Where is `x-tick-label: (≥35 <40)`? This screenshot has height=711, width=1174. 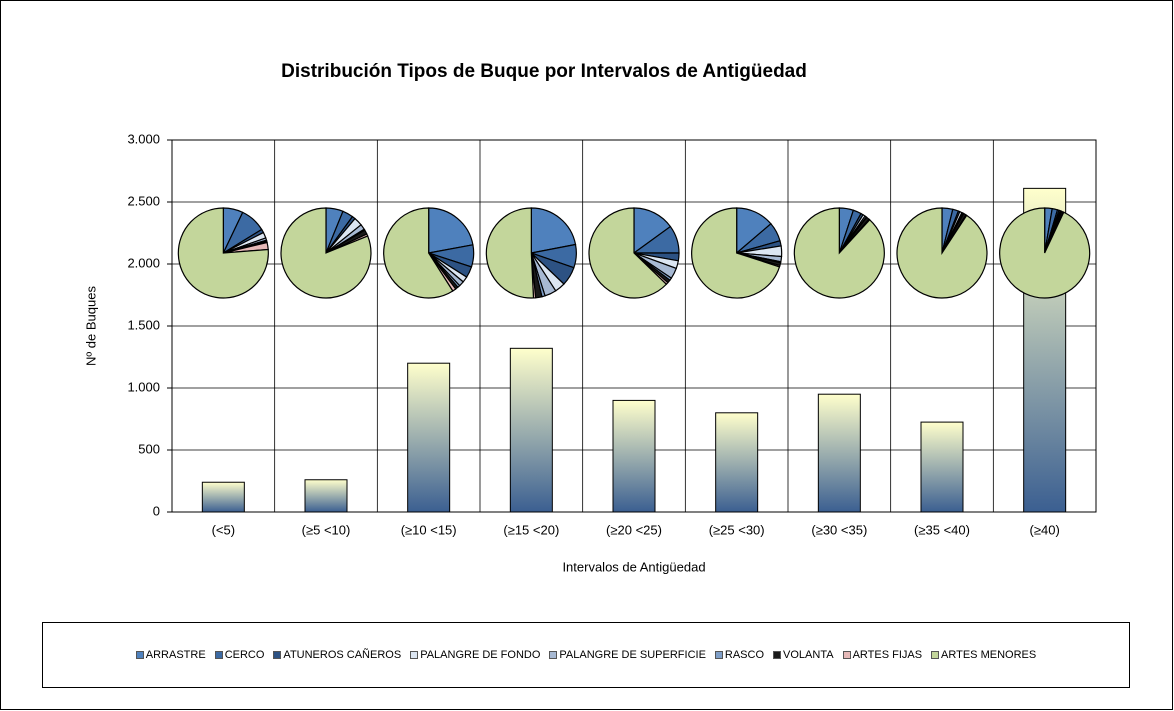
x-tick-label: (≥35 <40) is located at coordinates (942, 529).